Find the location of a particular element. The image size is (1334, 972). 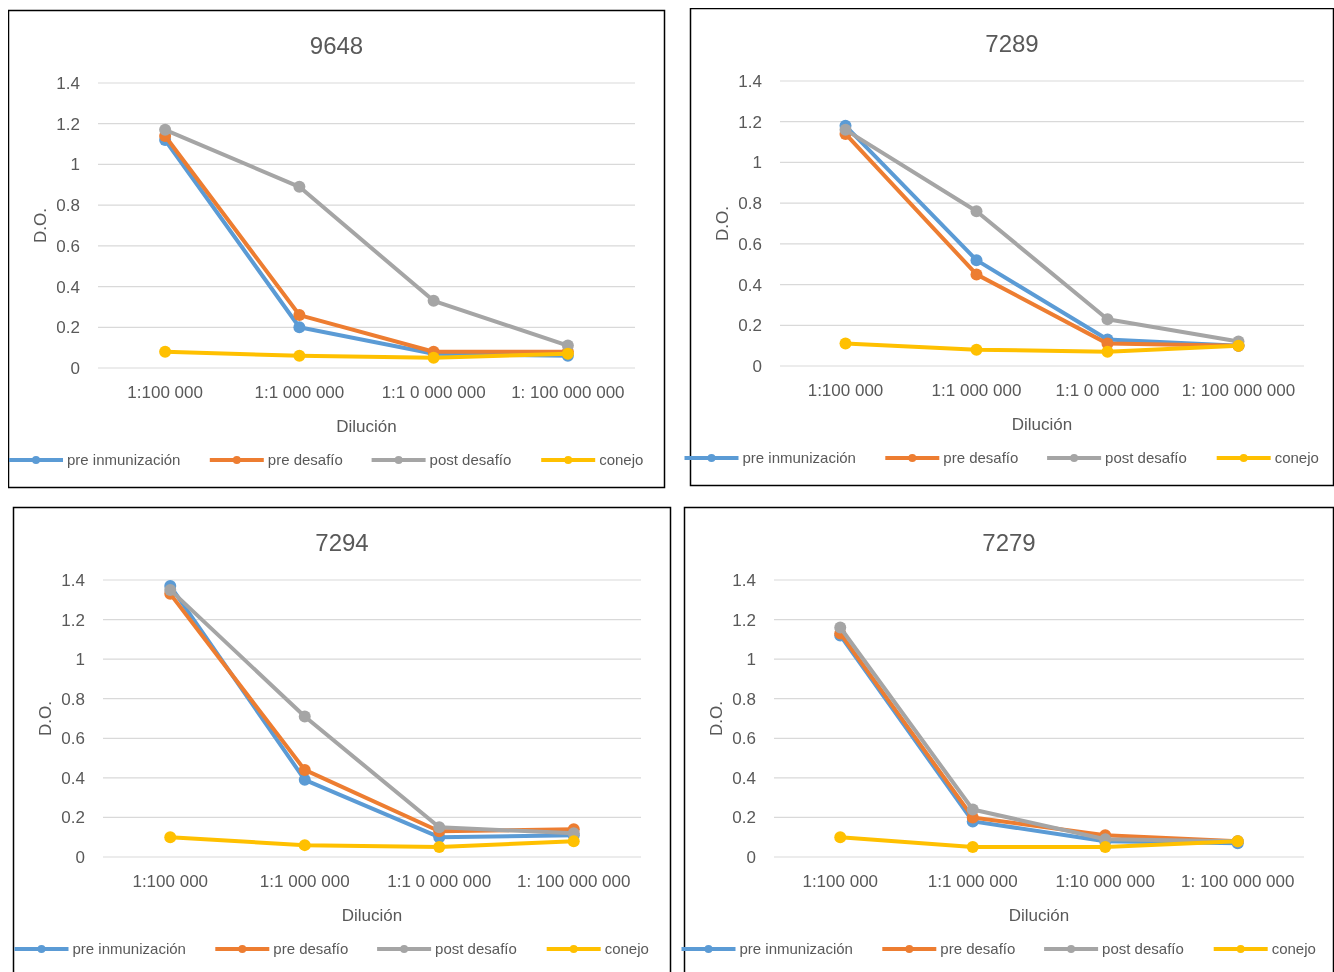

x-tick-label: 1:10 000 000 is located at coordinates (1105, 881).